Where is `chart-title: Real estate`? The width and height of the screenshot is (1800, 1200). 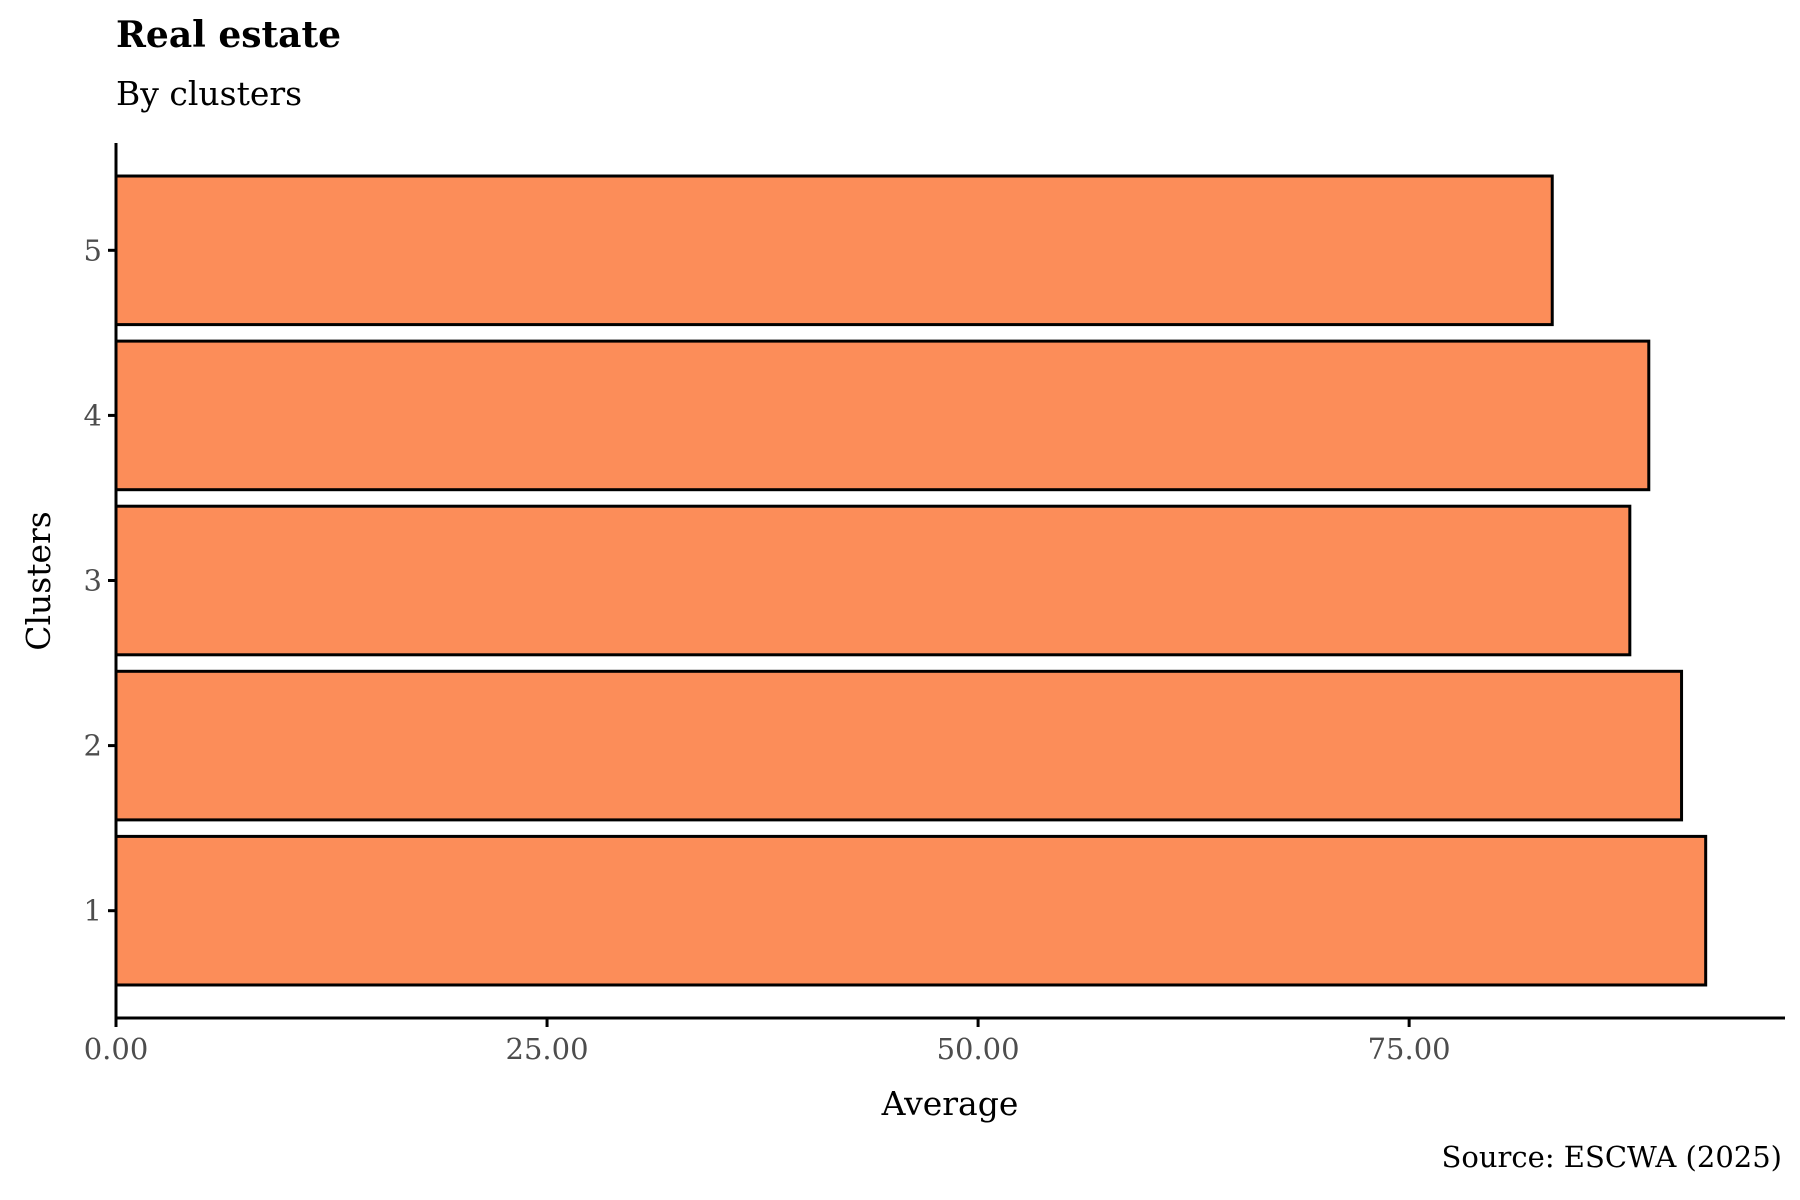
chart-title: Real estate is located at coordinates (229, 35).